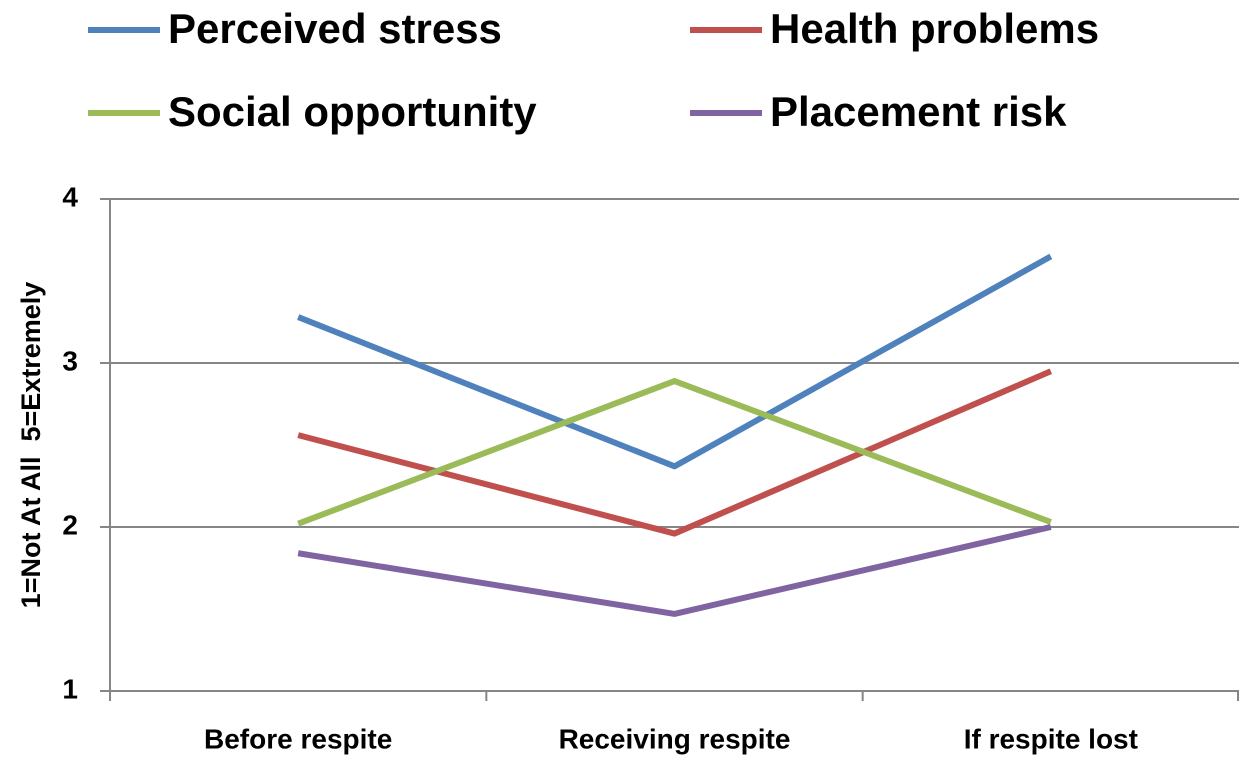 Image resolution: width=1239 pixels, height=759 pixels. I want to click on legend-label: Social opportunity, so click(352, 111).